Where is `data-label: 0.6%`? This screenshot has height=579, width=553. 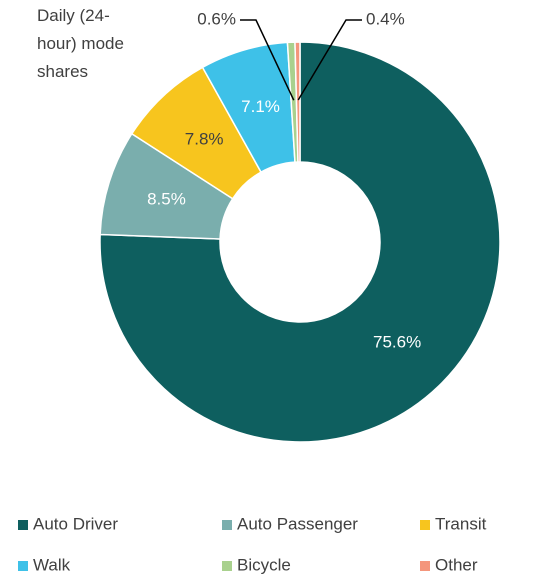 data-label: 0.6% is located at coordinates (216, 18).